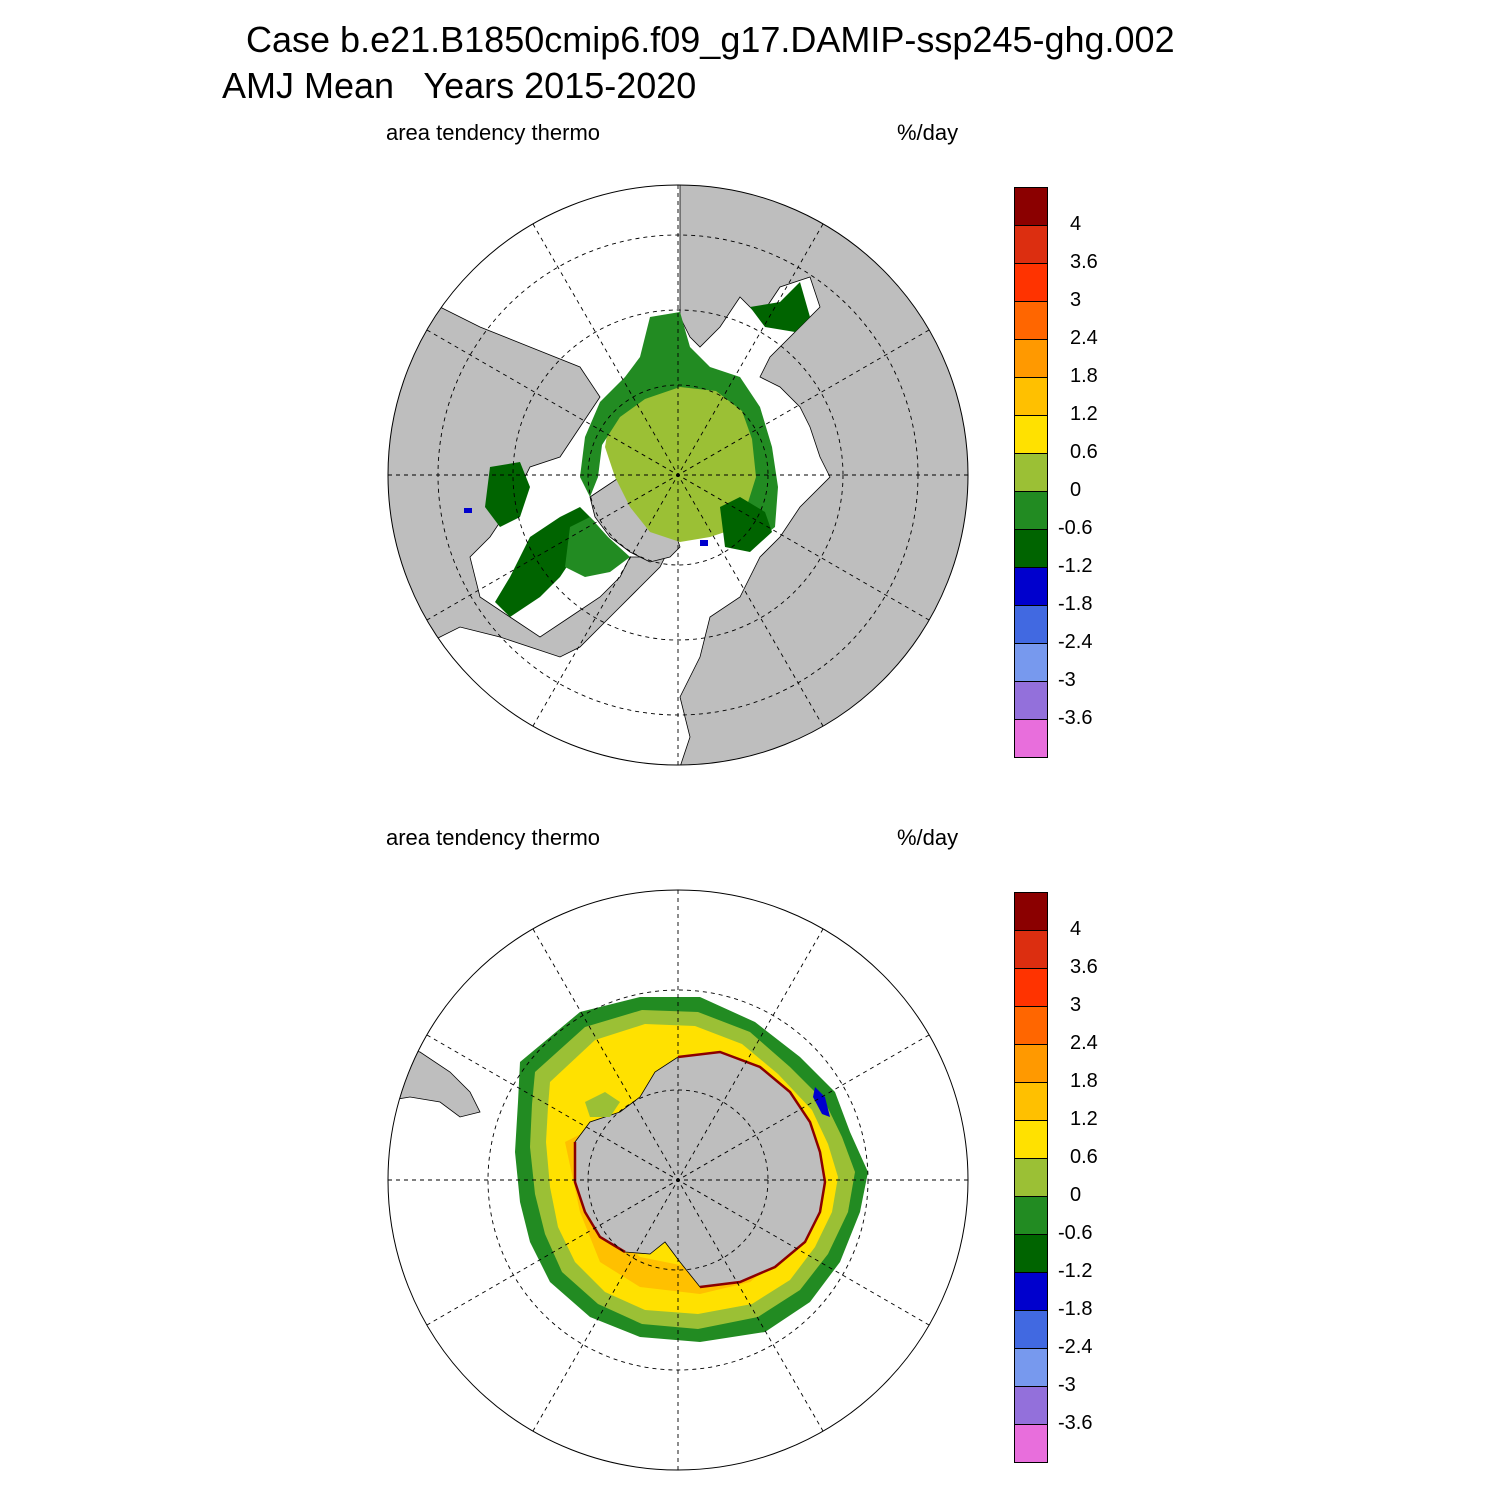  Describe the element at coordinates (1076, 929) in the screenshot. I see `sh-colorbar-tick-label: 4` at that location.